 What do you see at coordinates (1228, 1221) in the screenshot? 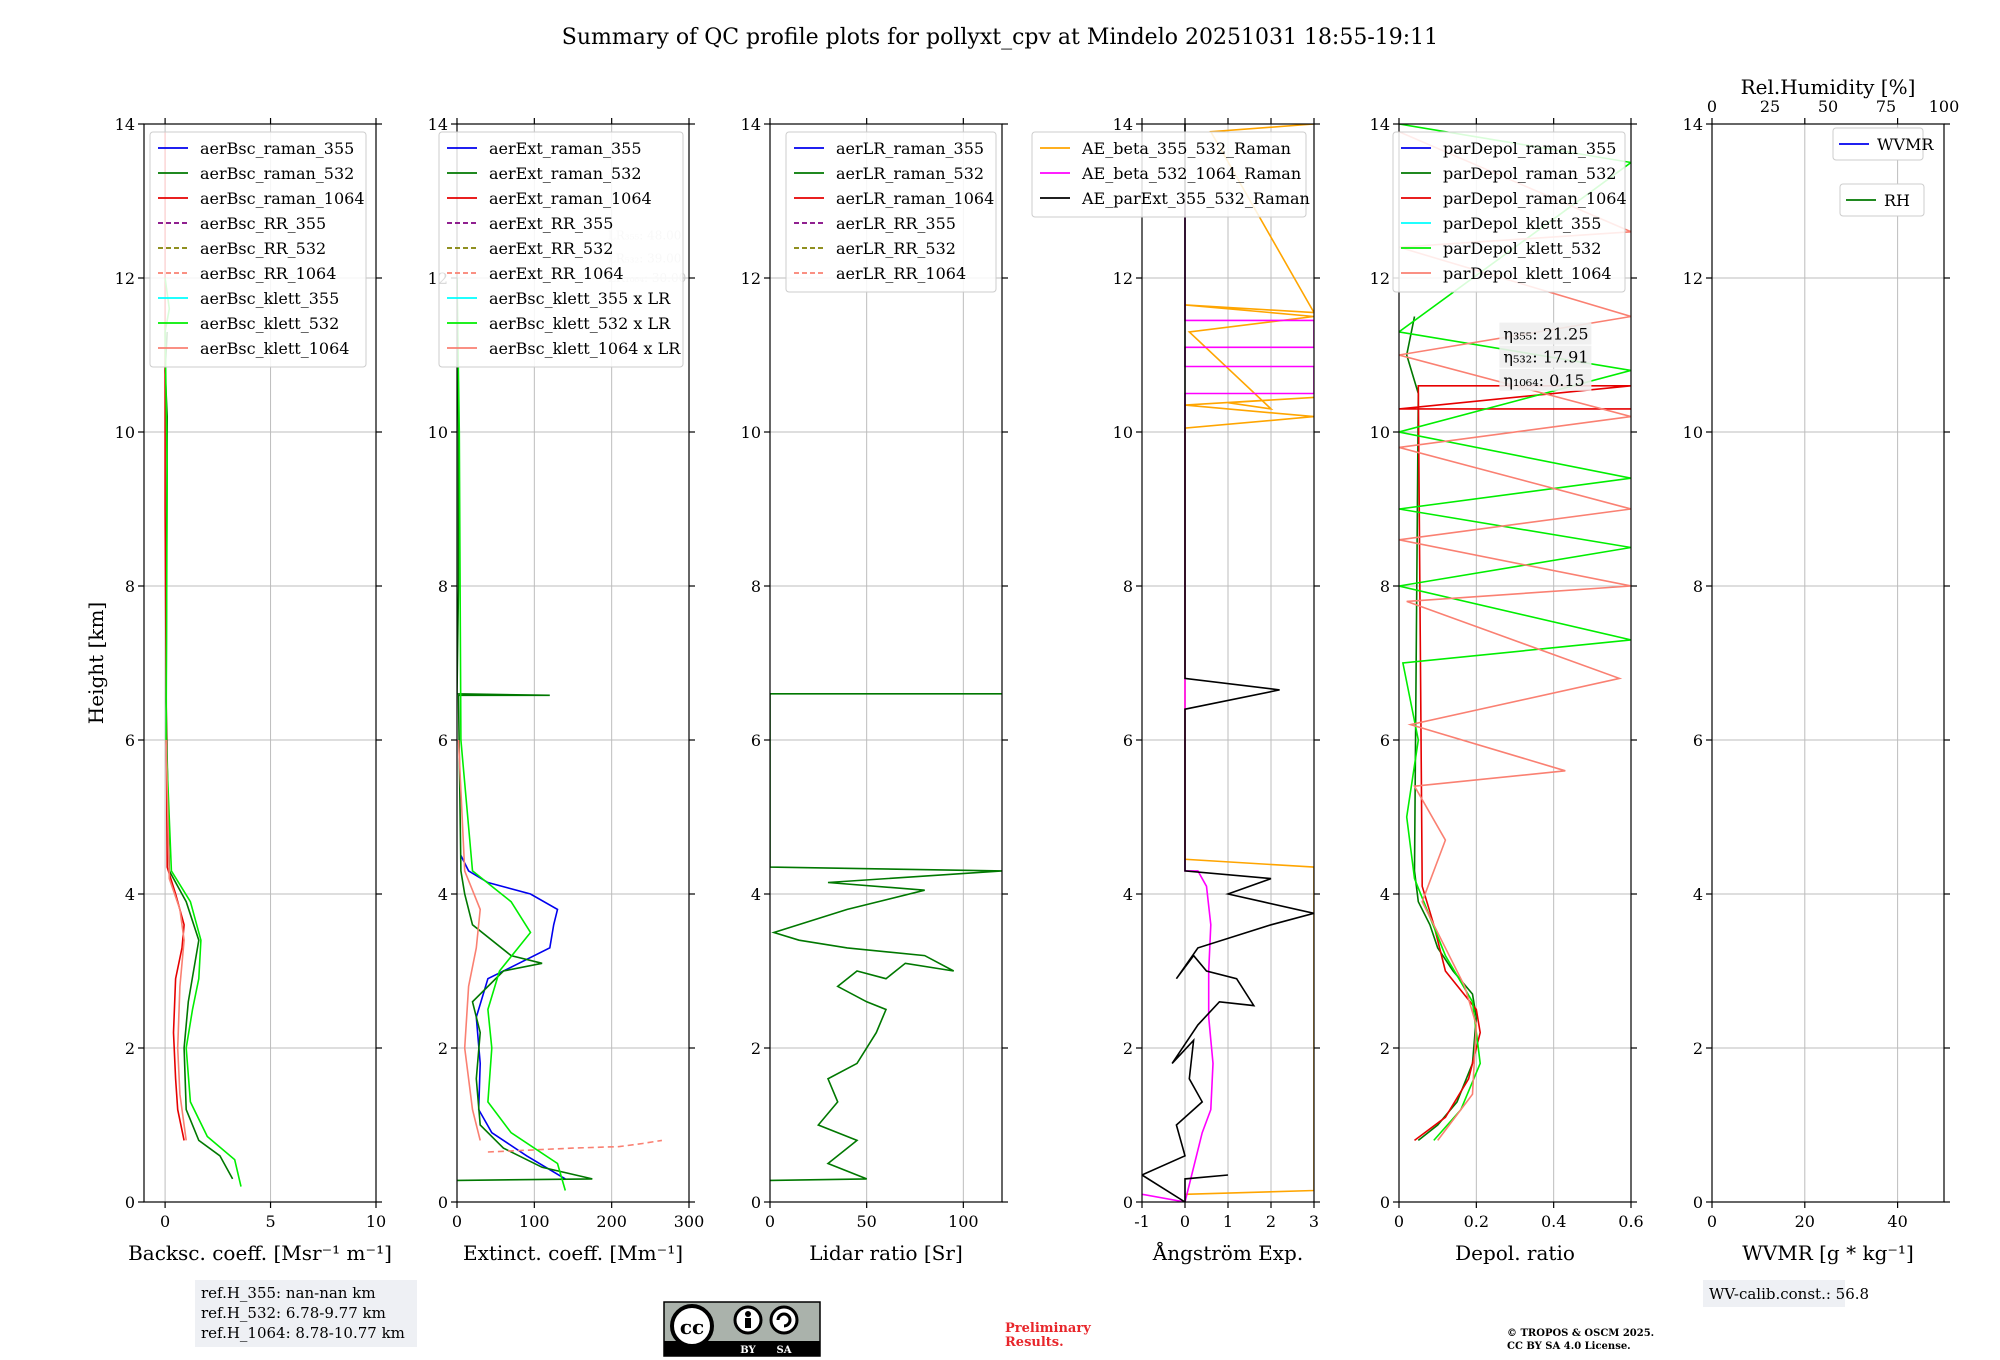
I see `x-tick-label: 1` at bounding box center [1228, 1221].